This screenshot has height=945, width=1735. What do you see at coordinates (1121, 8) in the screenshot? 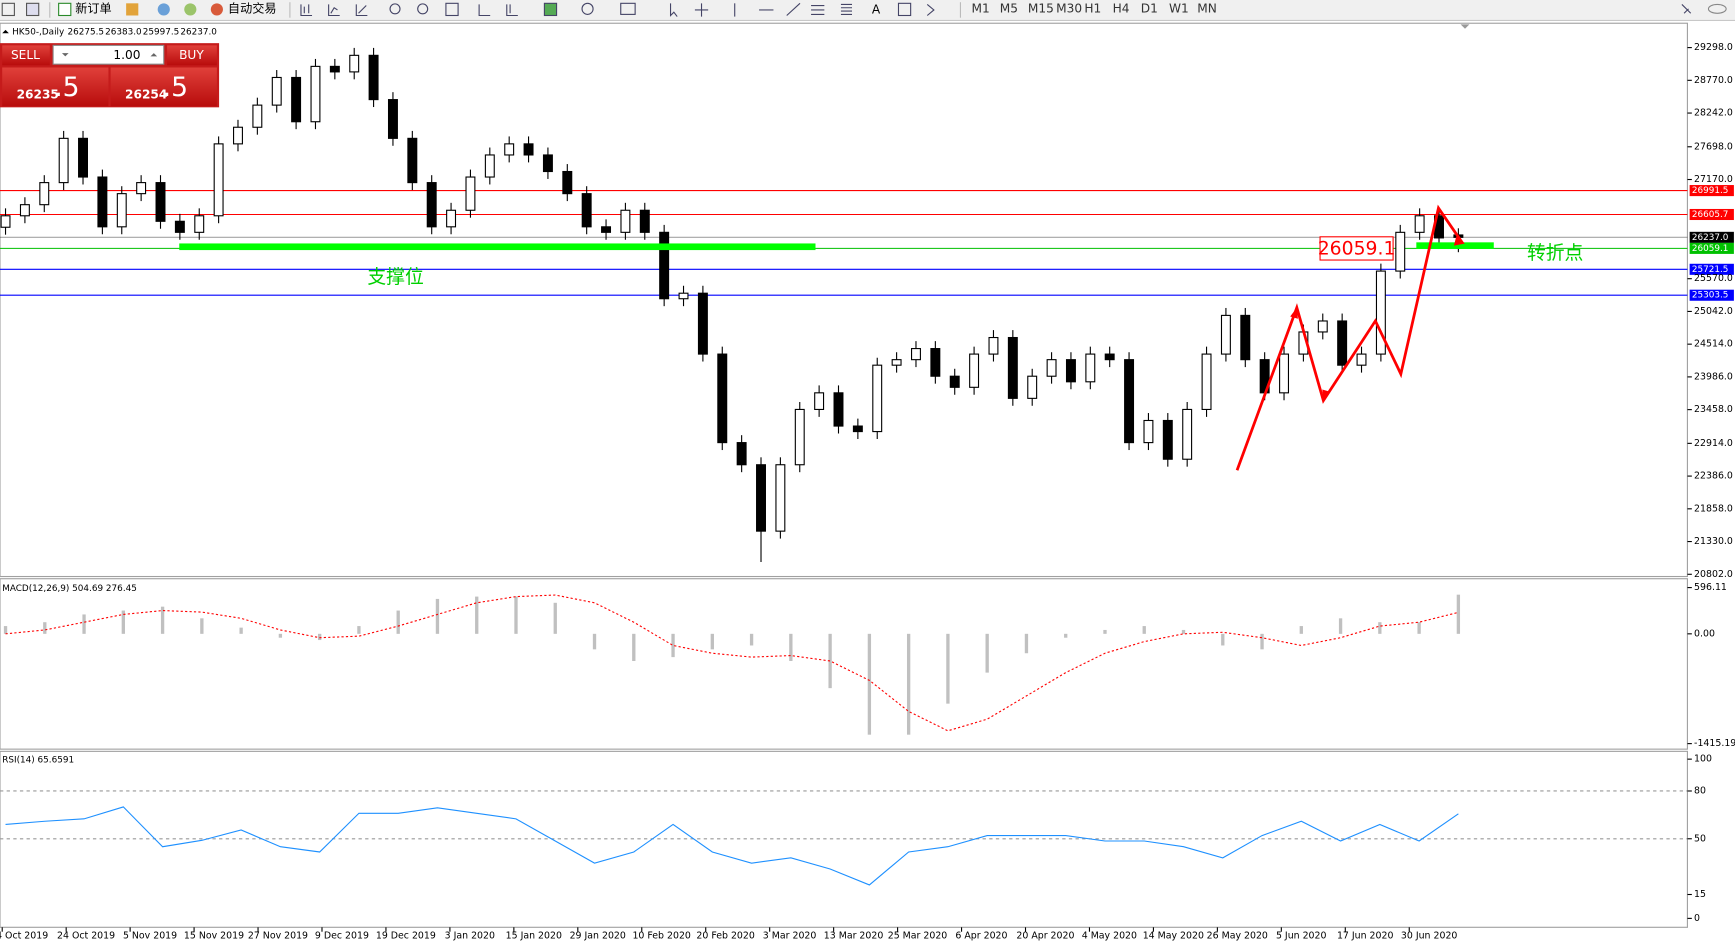
I see `timeframe-button: H4` at bounding box center [1121, 8].